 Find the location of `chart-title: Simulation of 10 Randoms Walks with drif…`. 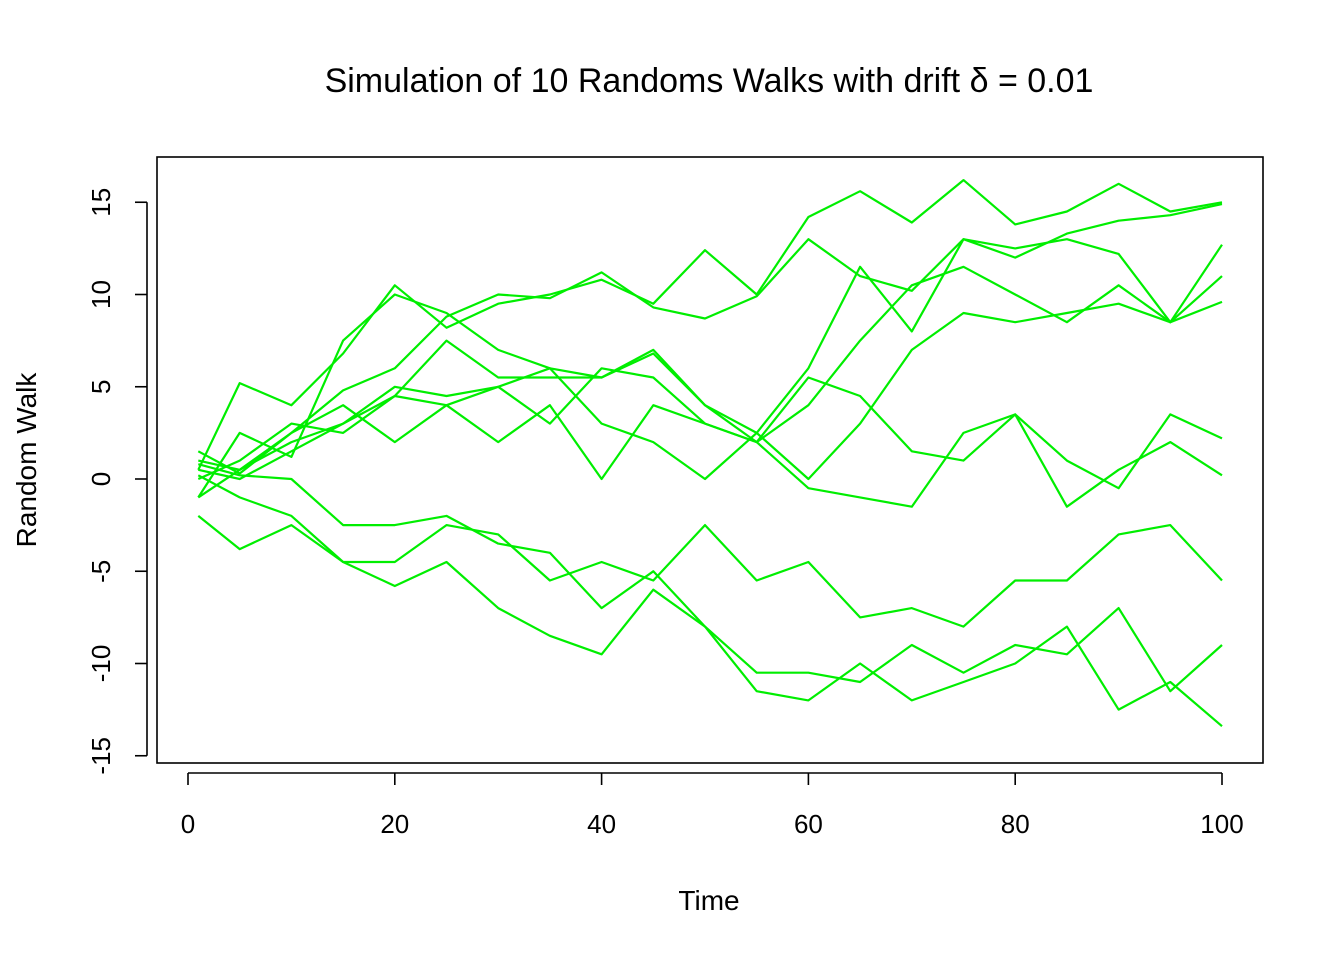

chart-title: Simulation of 10 Randoms Walks with drif… is located at coordinates (709, 81).